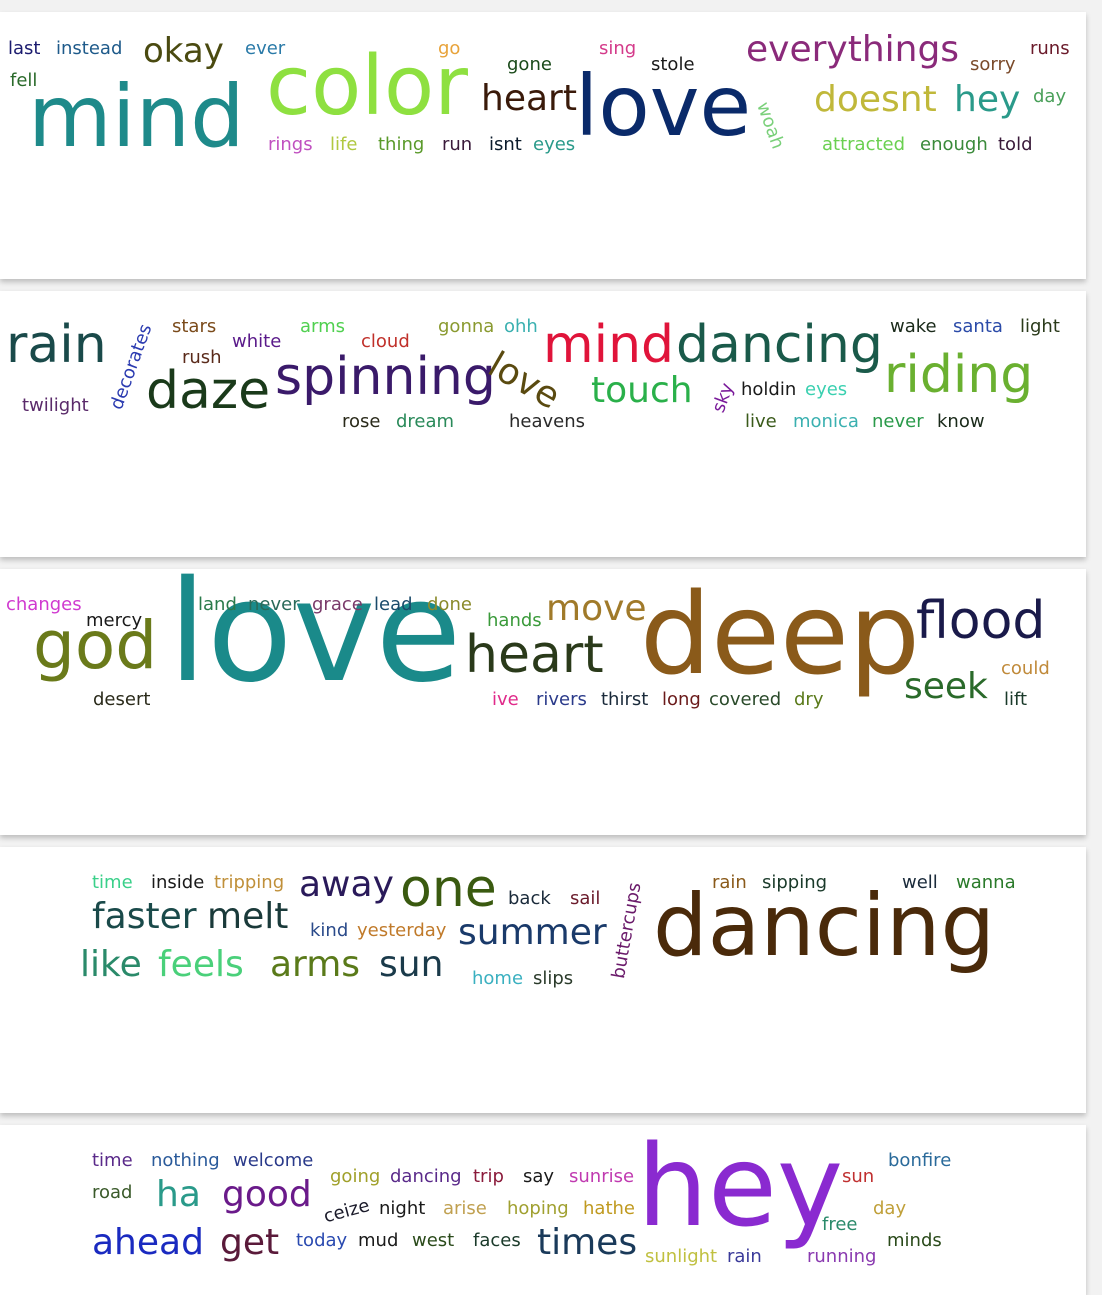 This screenshot has height=1295, width=1102. I want to click on word-mud: mud, so click(378, 1240).